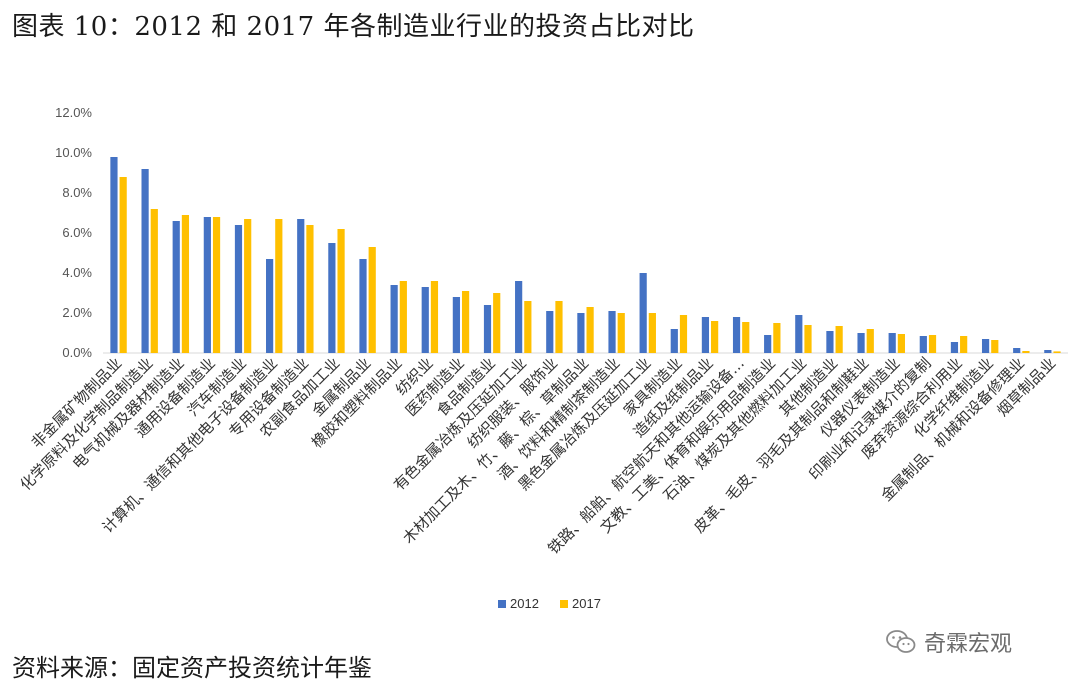 Image resolution: width=1080 pixels, height=688 pixels. I want to click on y-tick-label: 0.0%, so click(77, 352).